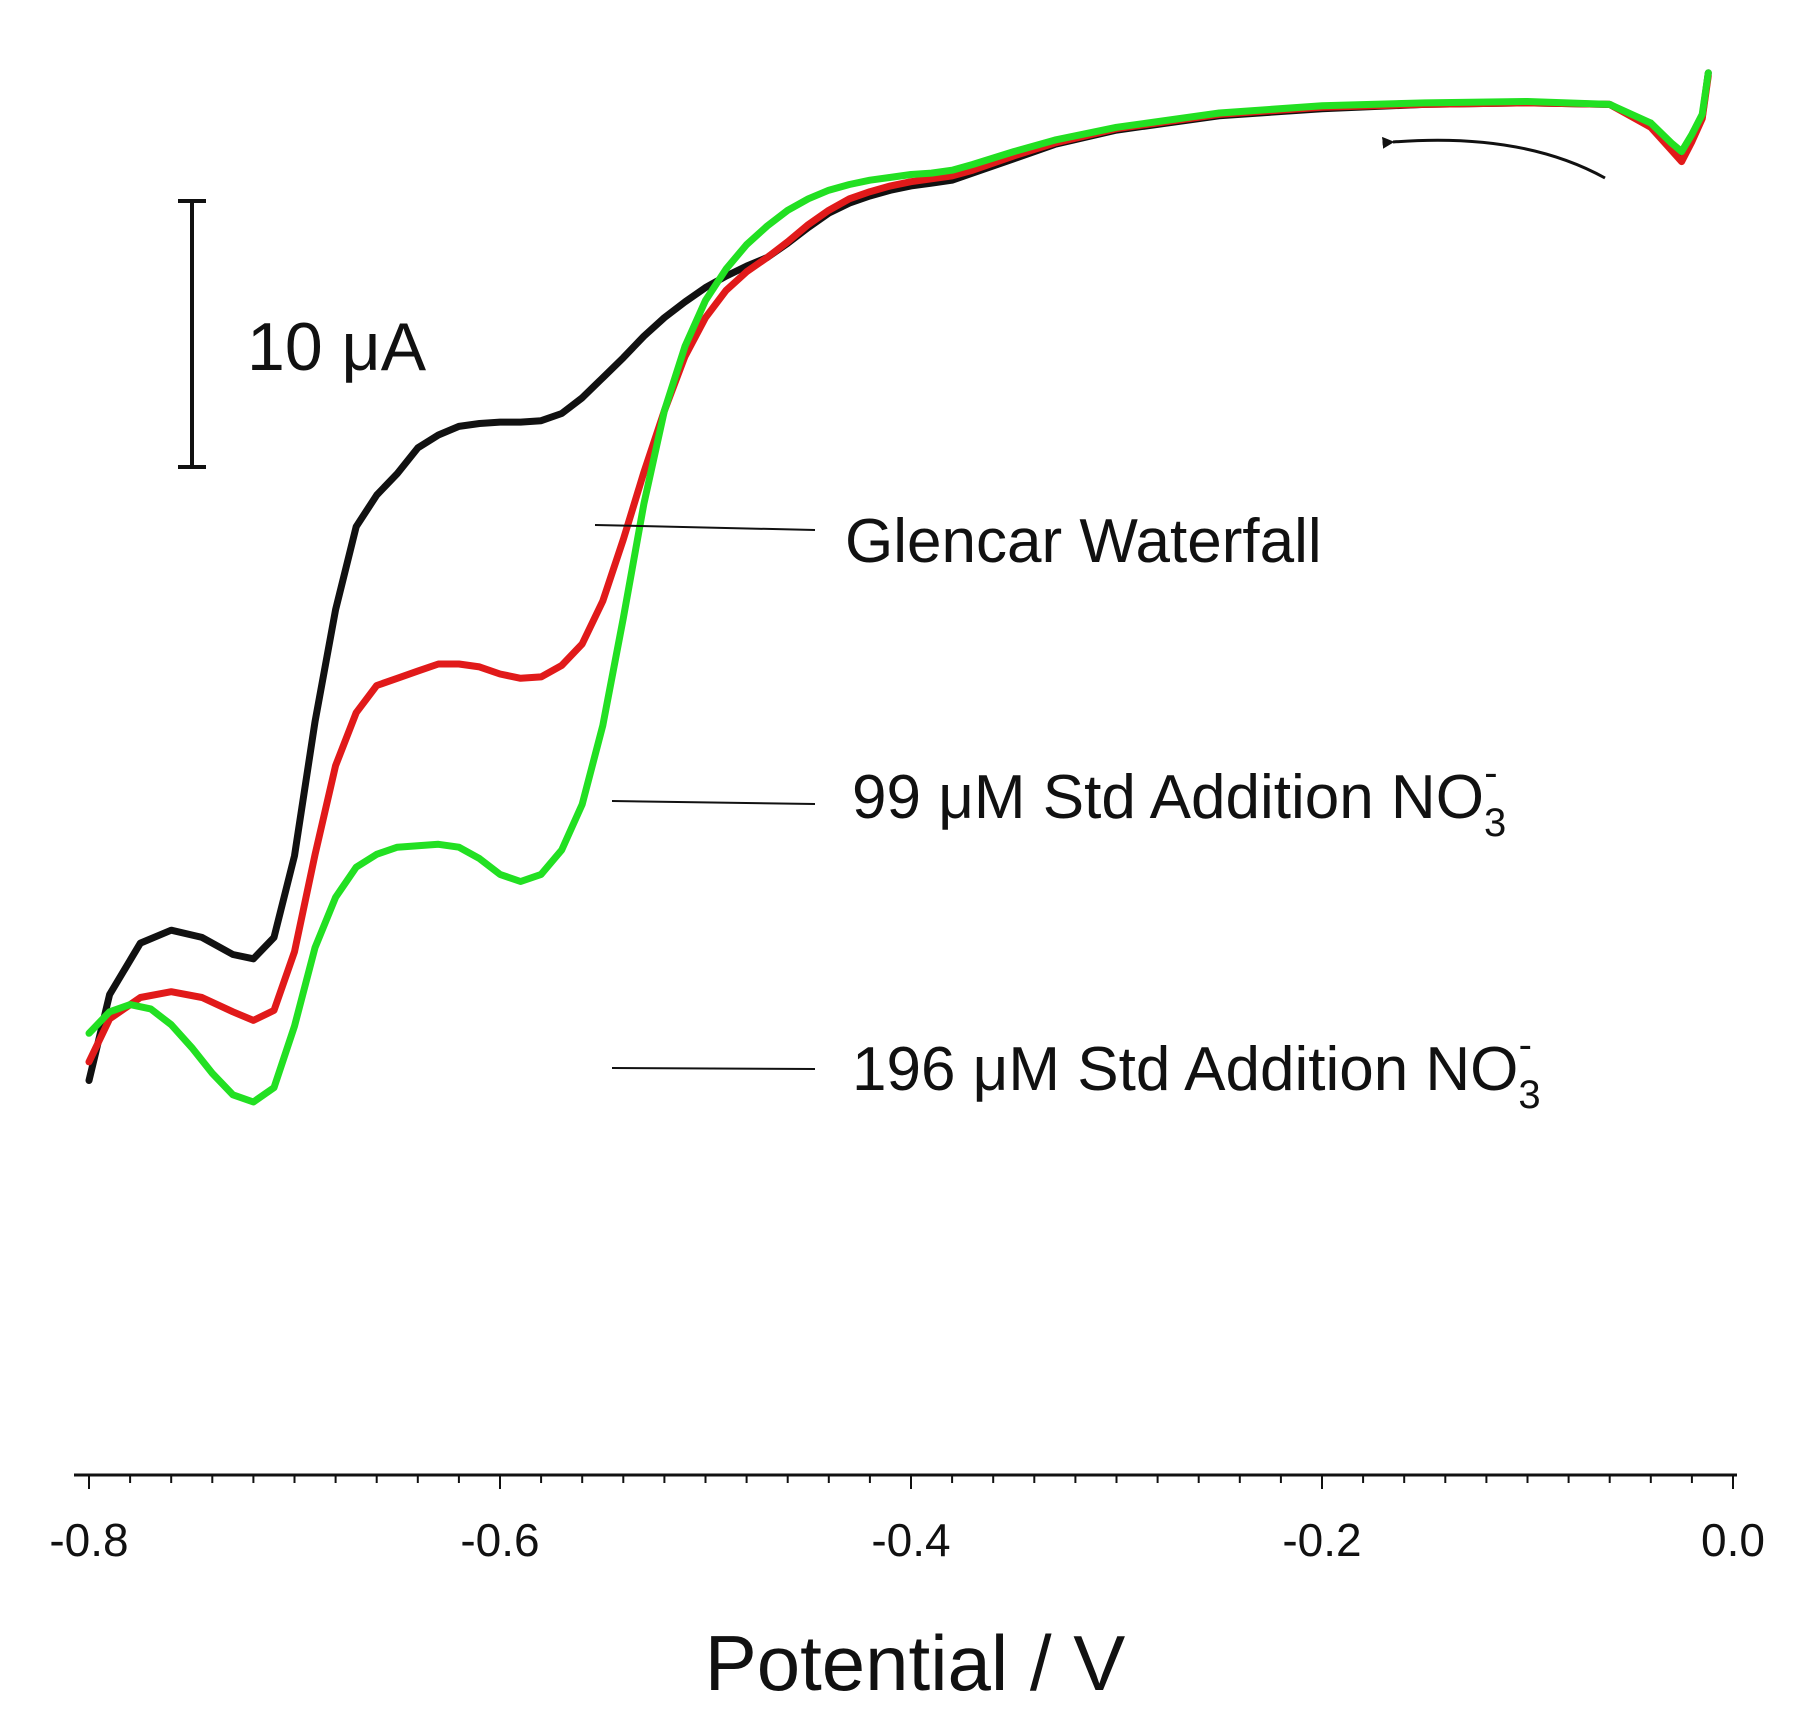  Describe the element at coordinates (499, 1540) in the screenshot. I see `x-tick-label: -0.6` at that location.